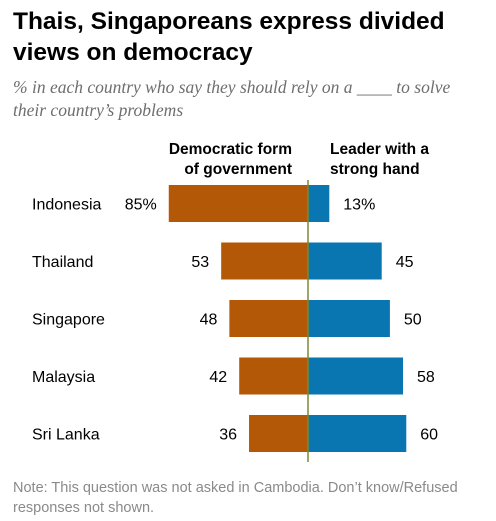  What do you see at coordinates (141, 205) in the screenshot?
I see `value-label-democratic: 85%` at bounding box center [141, 205].